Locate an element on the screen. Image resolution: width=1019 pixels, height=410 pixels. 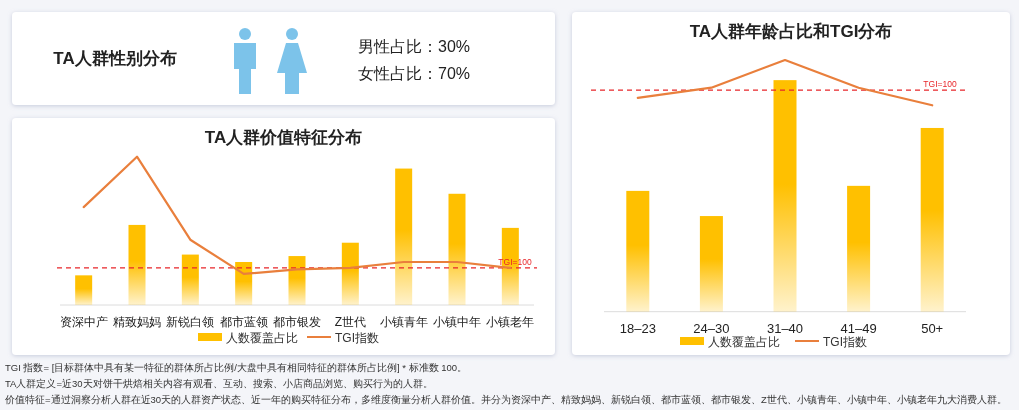
text: TGI 指数= [目标群体中具有某一特征的群体所占比例/大盘中具有相同特征的群体所占比例] * 标准数 100。 is located at coordinates (236, 367).